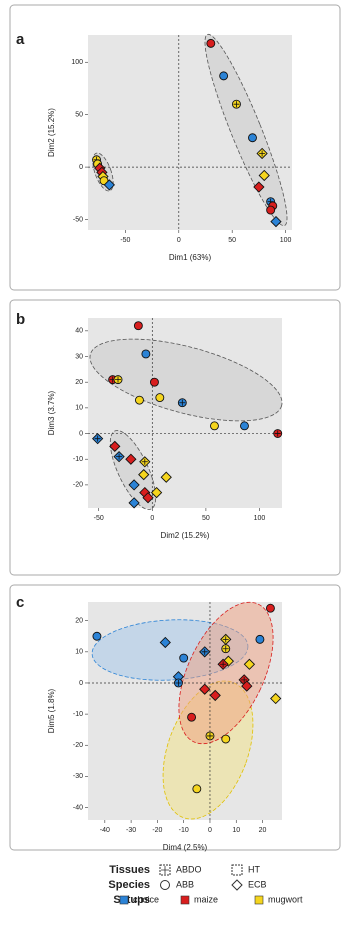 This screenshot has height=928, width=350. Describe the element at coordinates (185, 847) in the screenshot. I see `x-axis-label: Dim4 (2.5%)` at that location.